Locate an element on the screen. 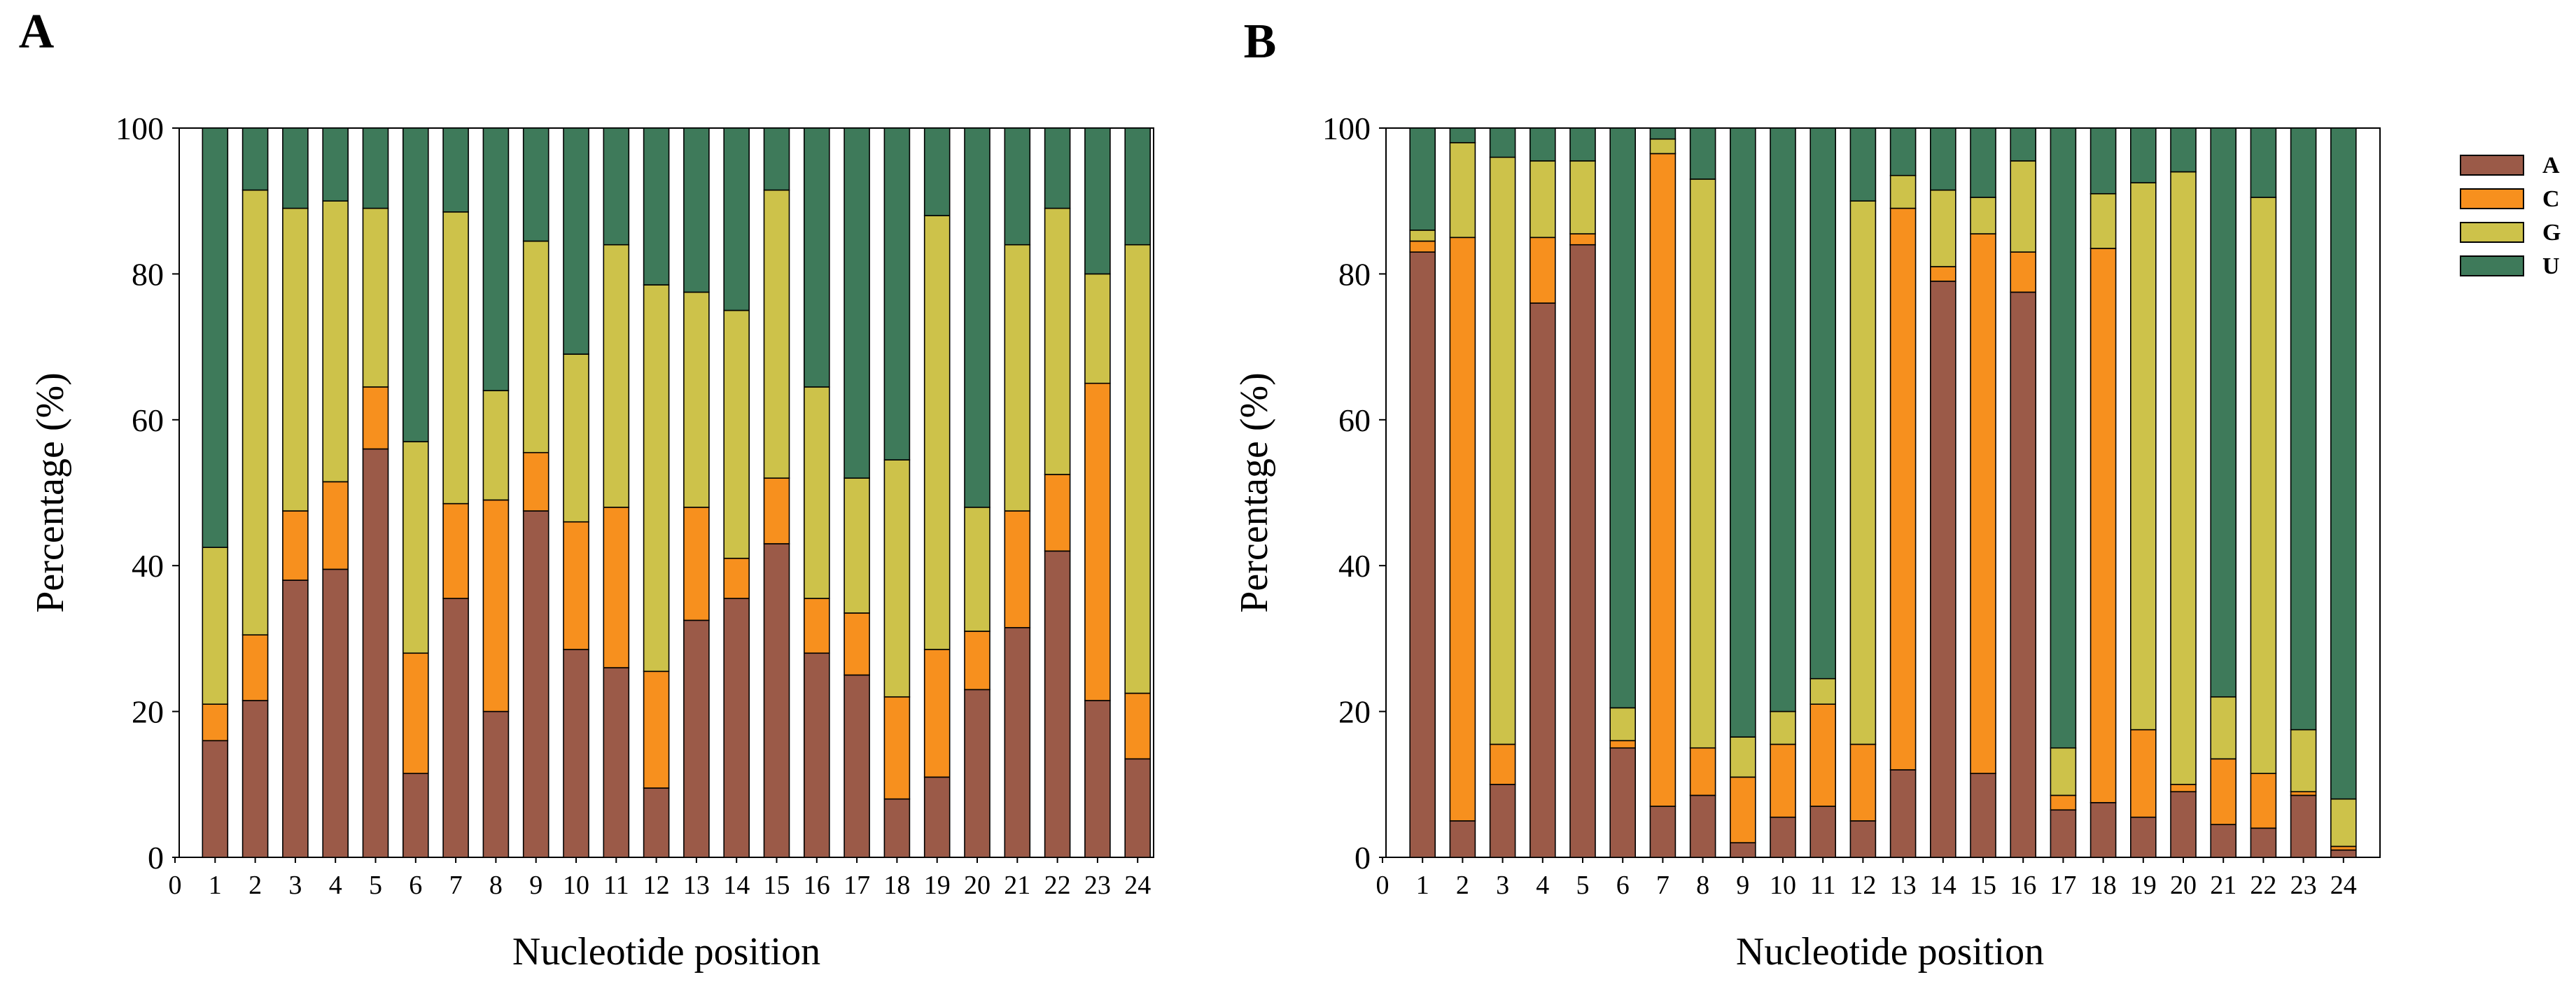 The height and width of the screenshot is (991, 2576). panel-b-letter: B is located at coordinates (1260, 42).